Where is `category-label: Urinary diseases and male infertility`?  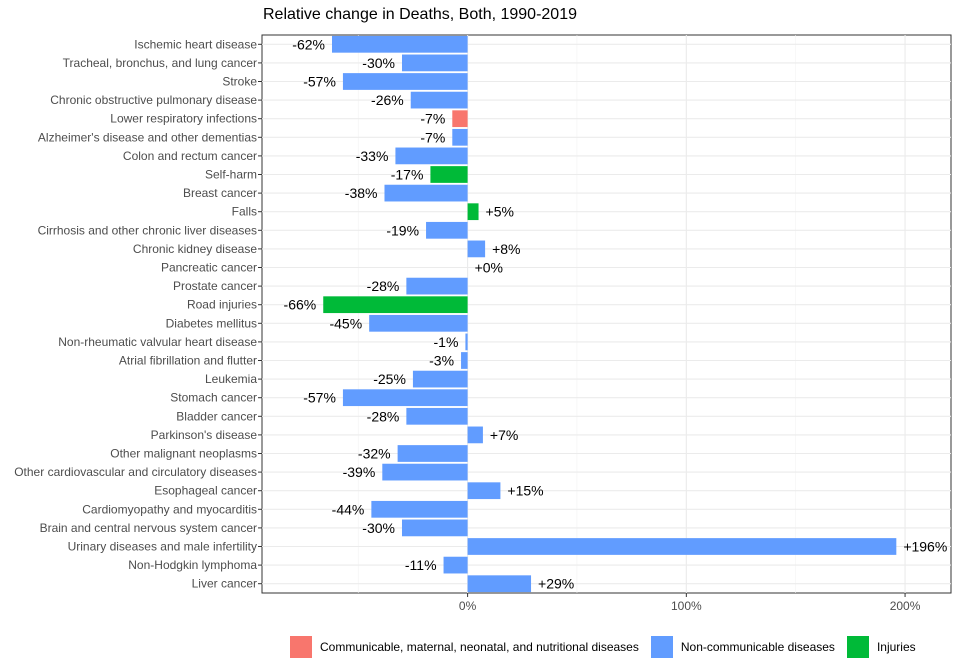 category-label: Urinary diseases and male infertility is located at coordinates (162, 547).